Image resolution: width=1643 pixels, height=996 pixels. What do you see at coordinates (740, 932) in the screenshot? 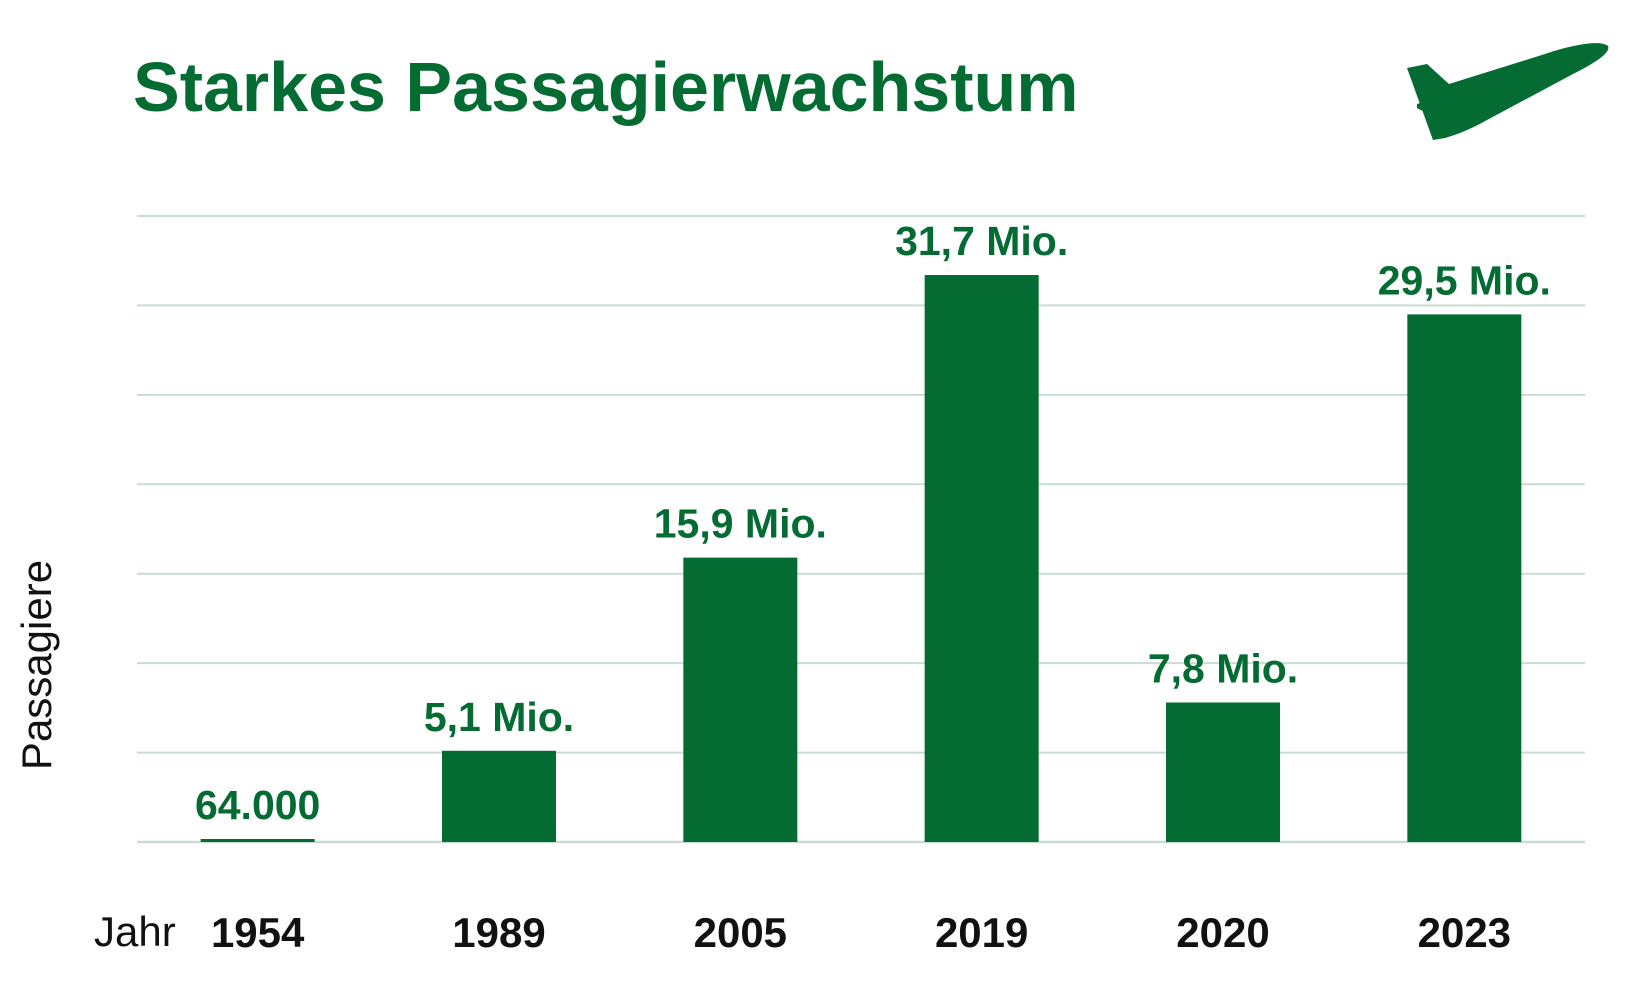
I see `x-tick-label-2005: 2005` at bounding box center [740, 932].